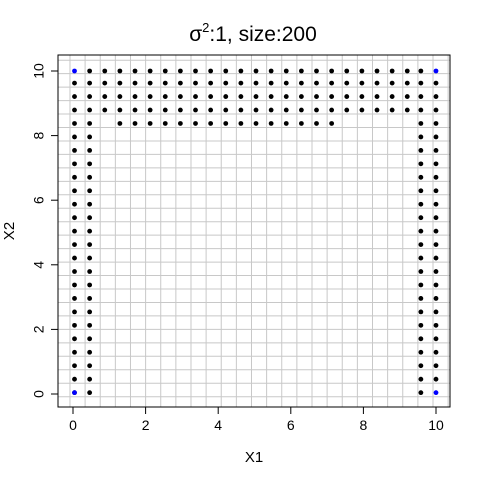  What do you see at coordinates (39, 329) in the screenshot?
I see `y-tick-label: 2` at bounding box center [39, 329].